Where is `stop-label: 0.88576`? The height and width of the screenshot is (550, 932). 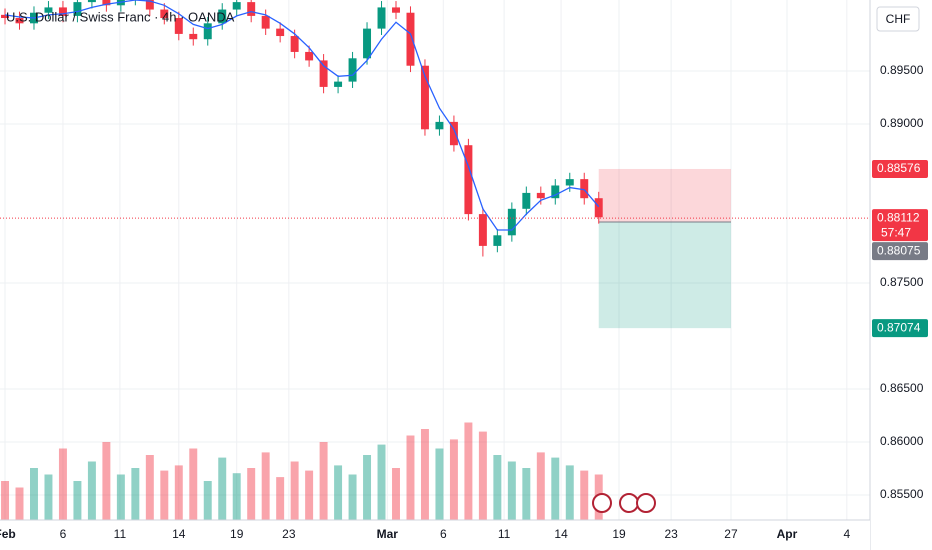
stop-label: 0.88576 is located at coordinates (899, 168).